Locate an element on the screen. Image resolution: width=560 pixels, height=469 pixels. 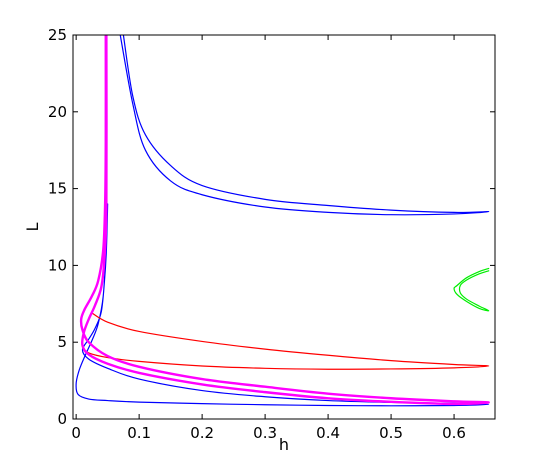
x-tick-label: 0.4 is located at coordinates (328, 433).